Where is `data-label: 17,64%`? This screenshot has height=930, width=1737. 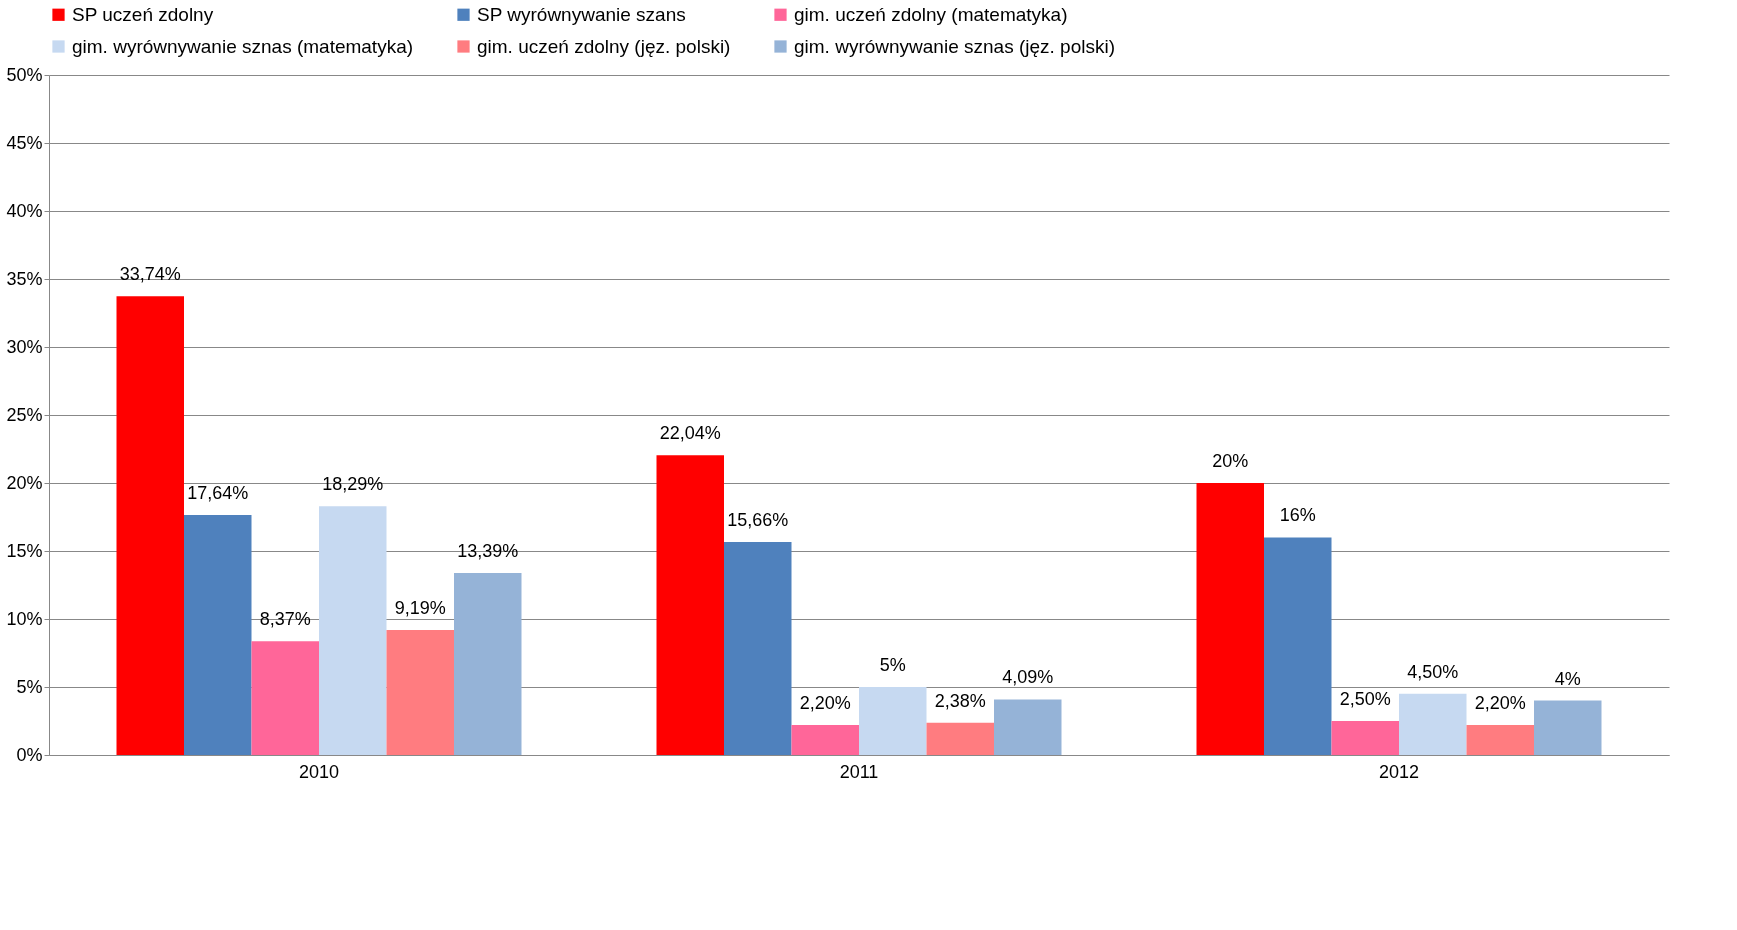
data-label: 17,64% is located at coordinates (218, 493).